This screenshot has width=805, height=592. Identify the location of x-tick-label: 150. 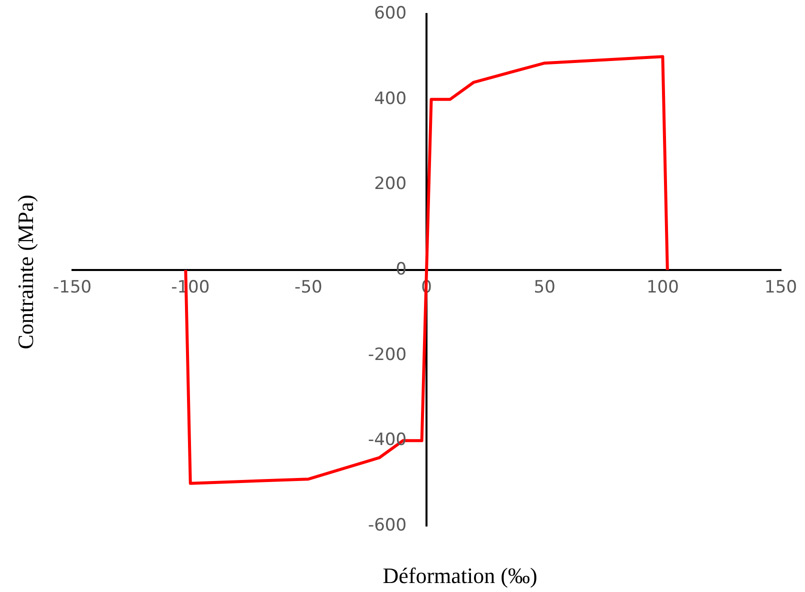
(781, 288).